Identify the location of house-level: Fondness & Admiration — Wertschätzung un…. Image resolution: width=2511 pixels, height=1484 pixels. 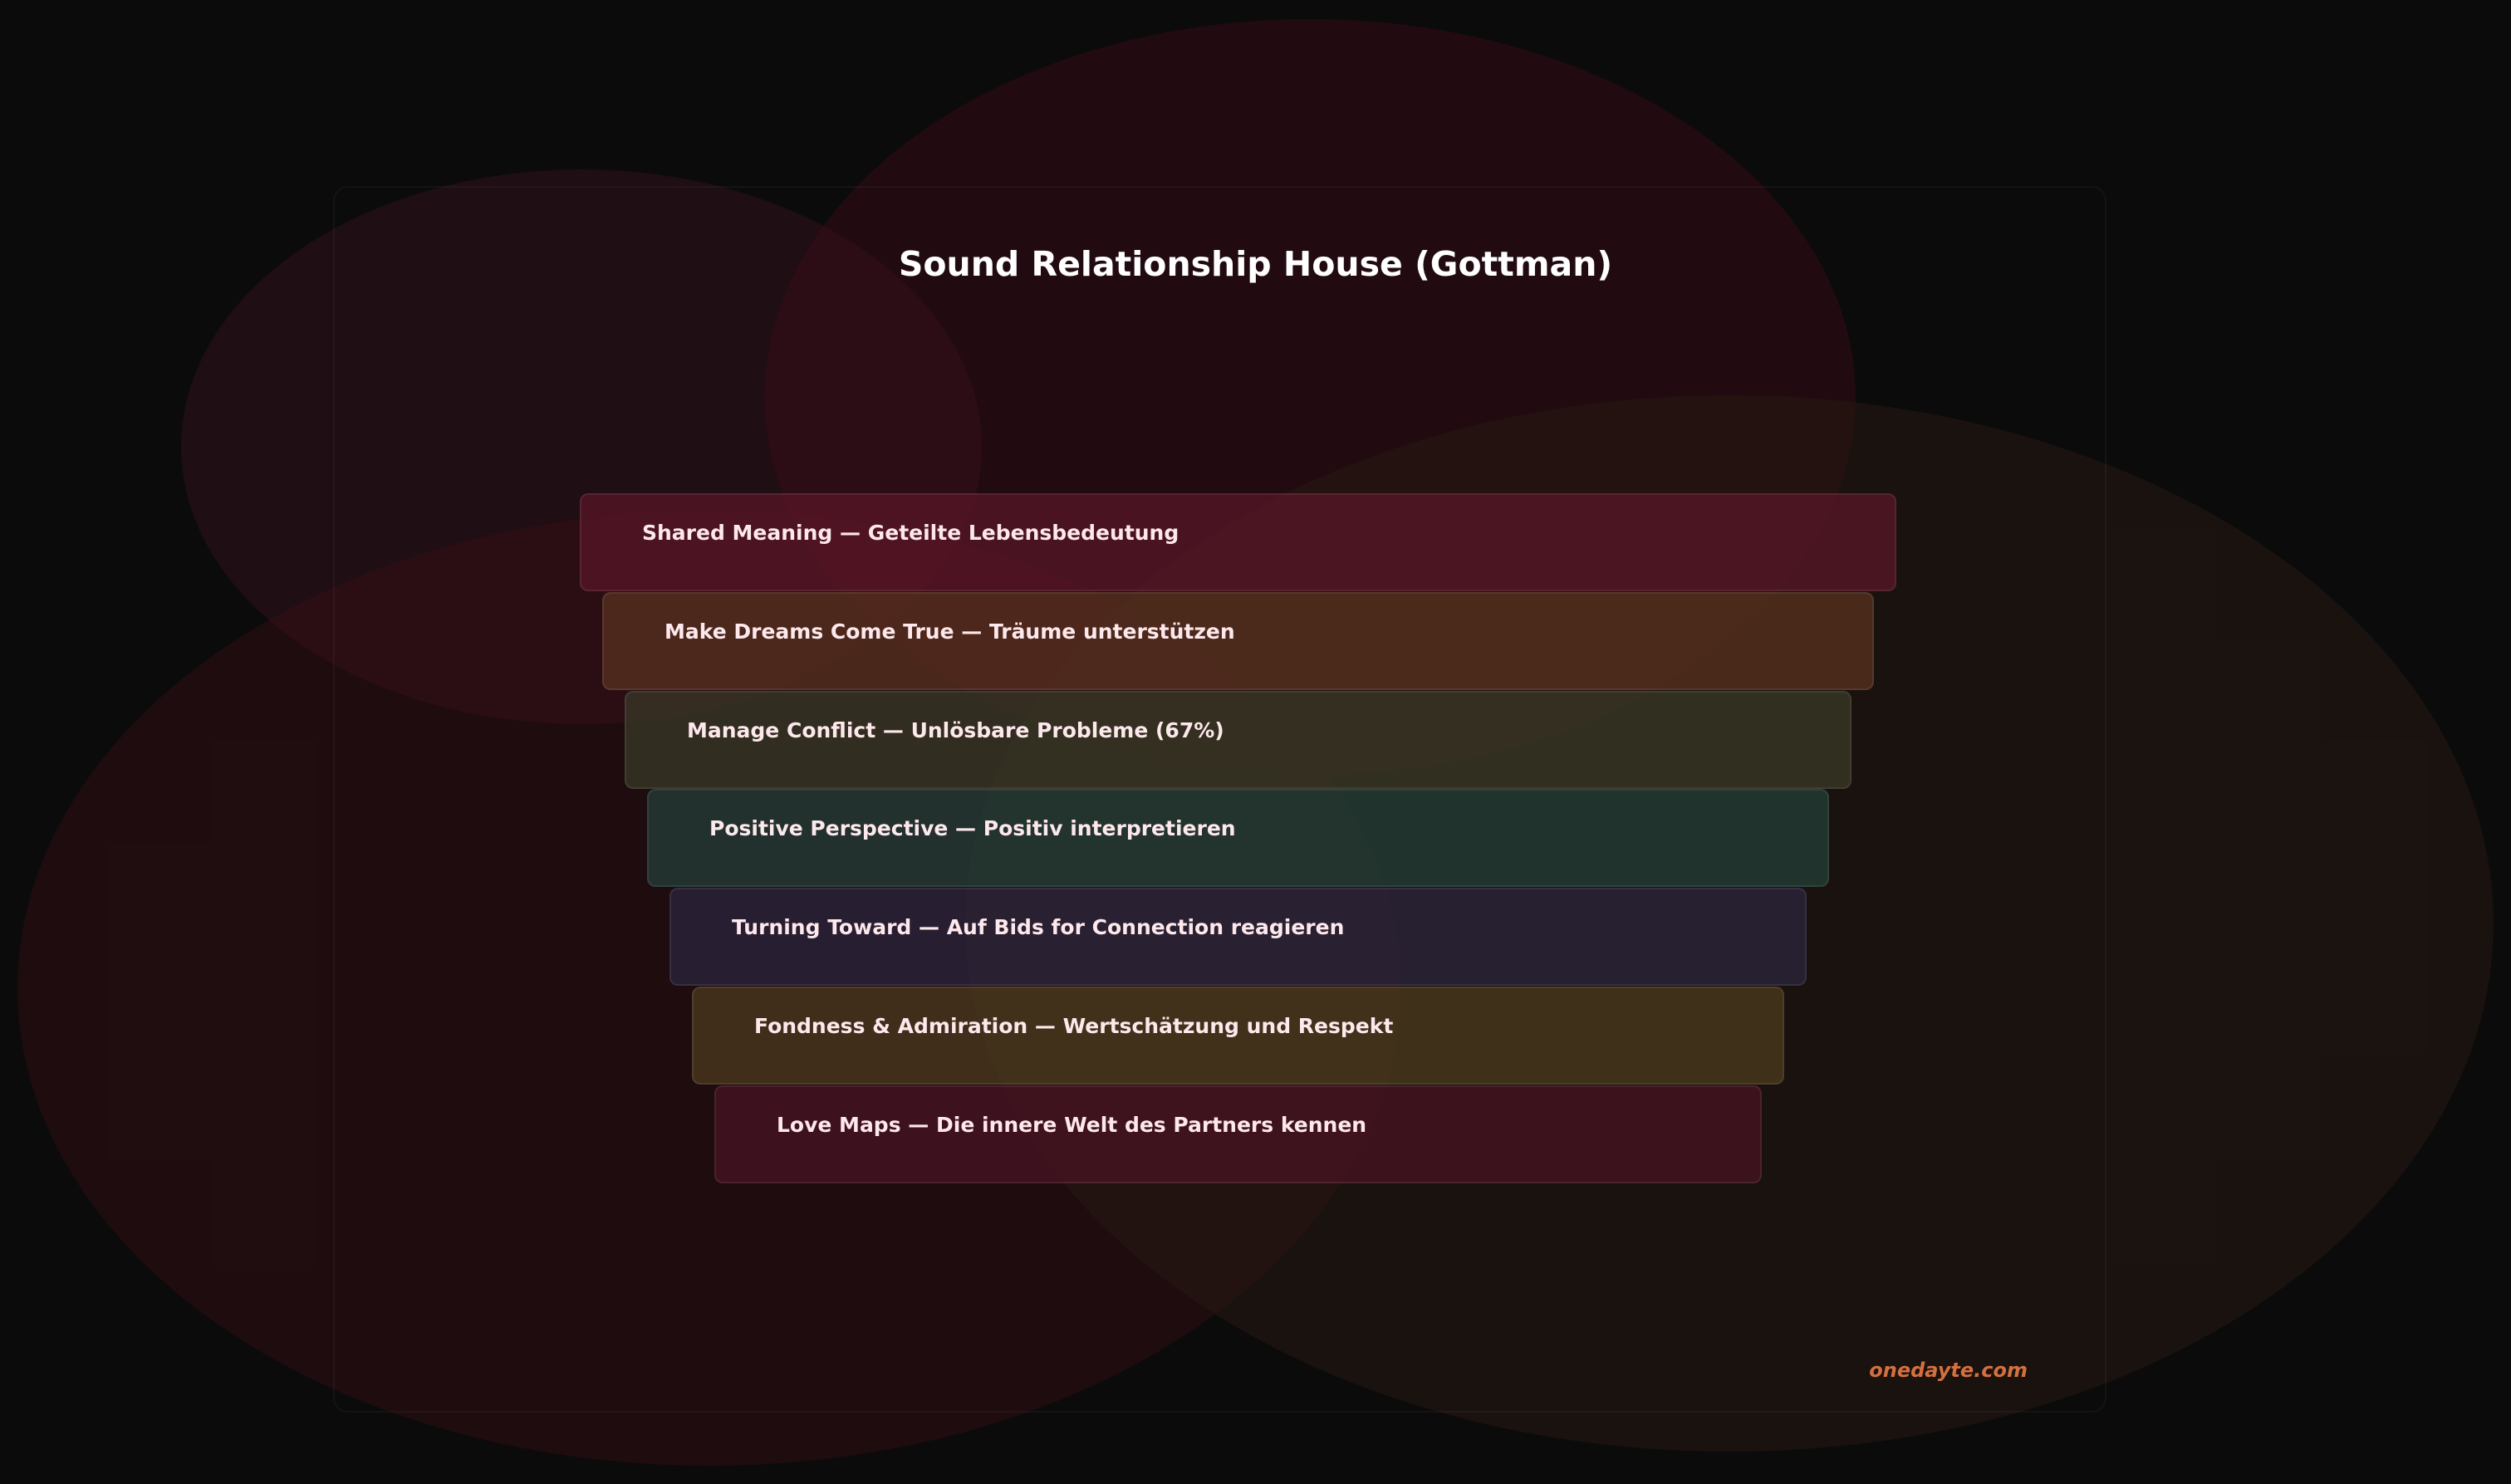
(1238, 1036).